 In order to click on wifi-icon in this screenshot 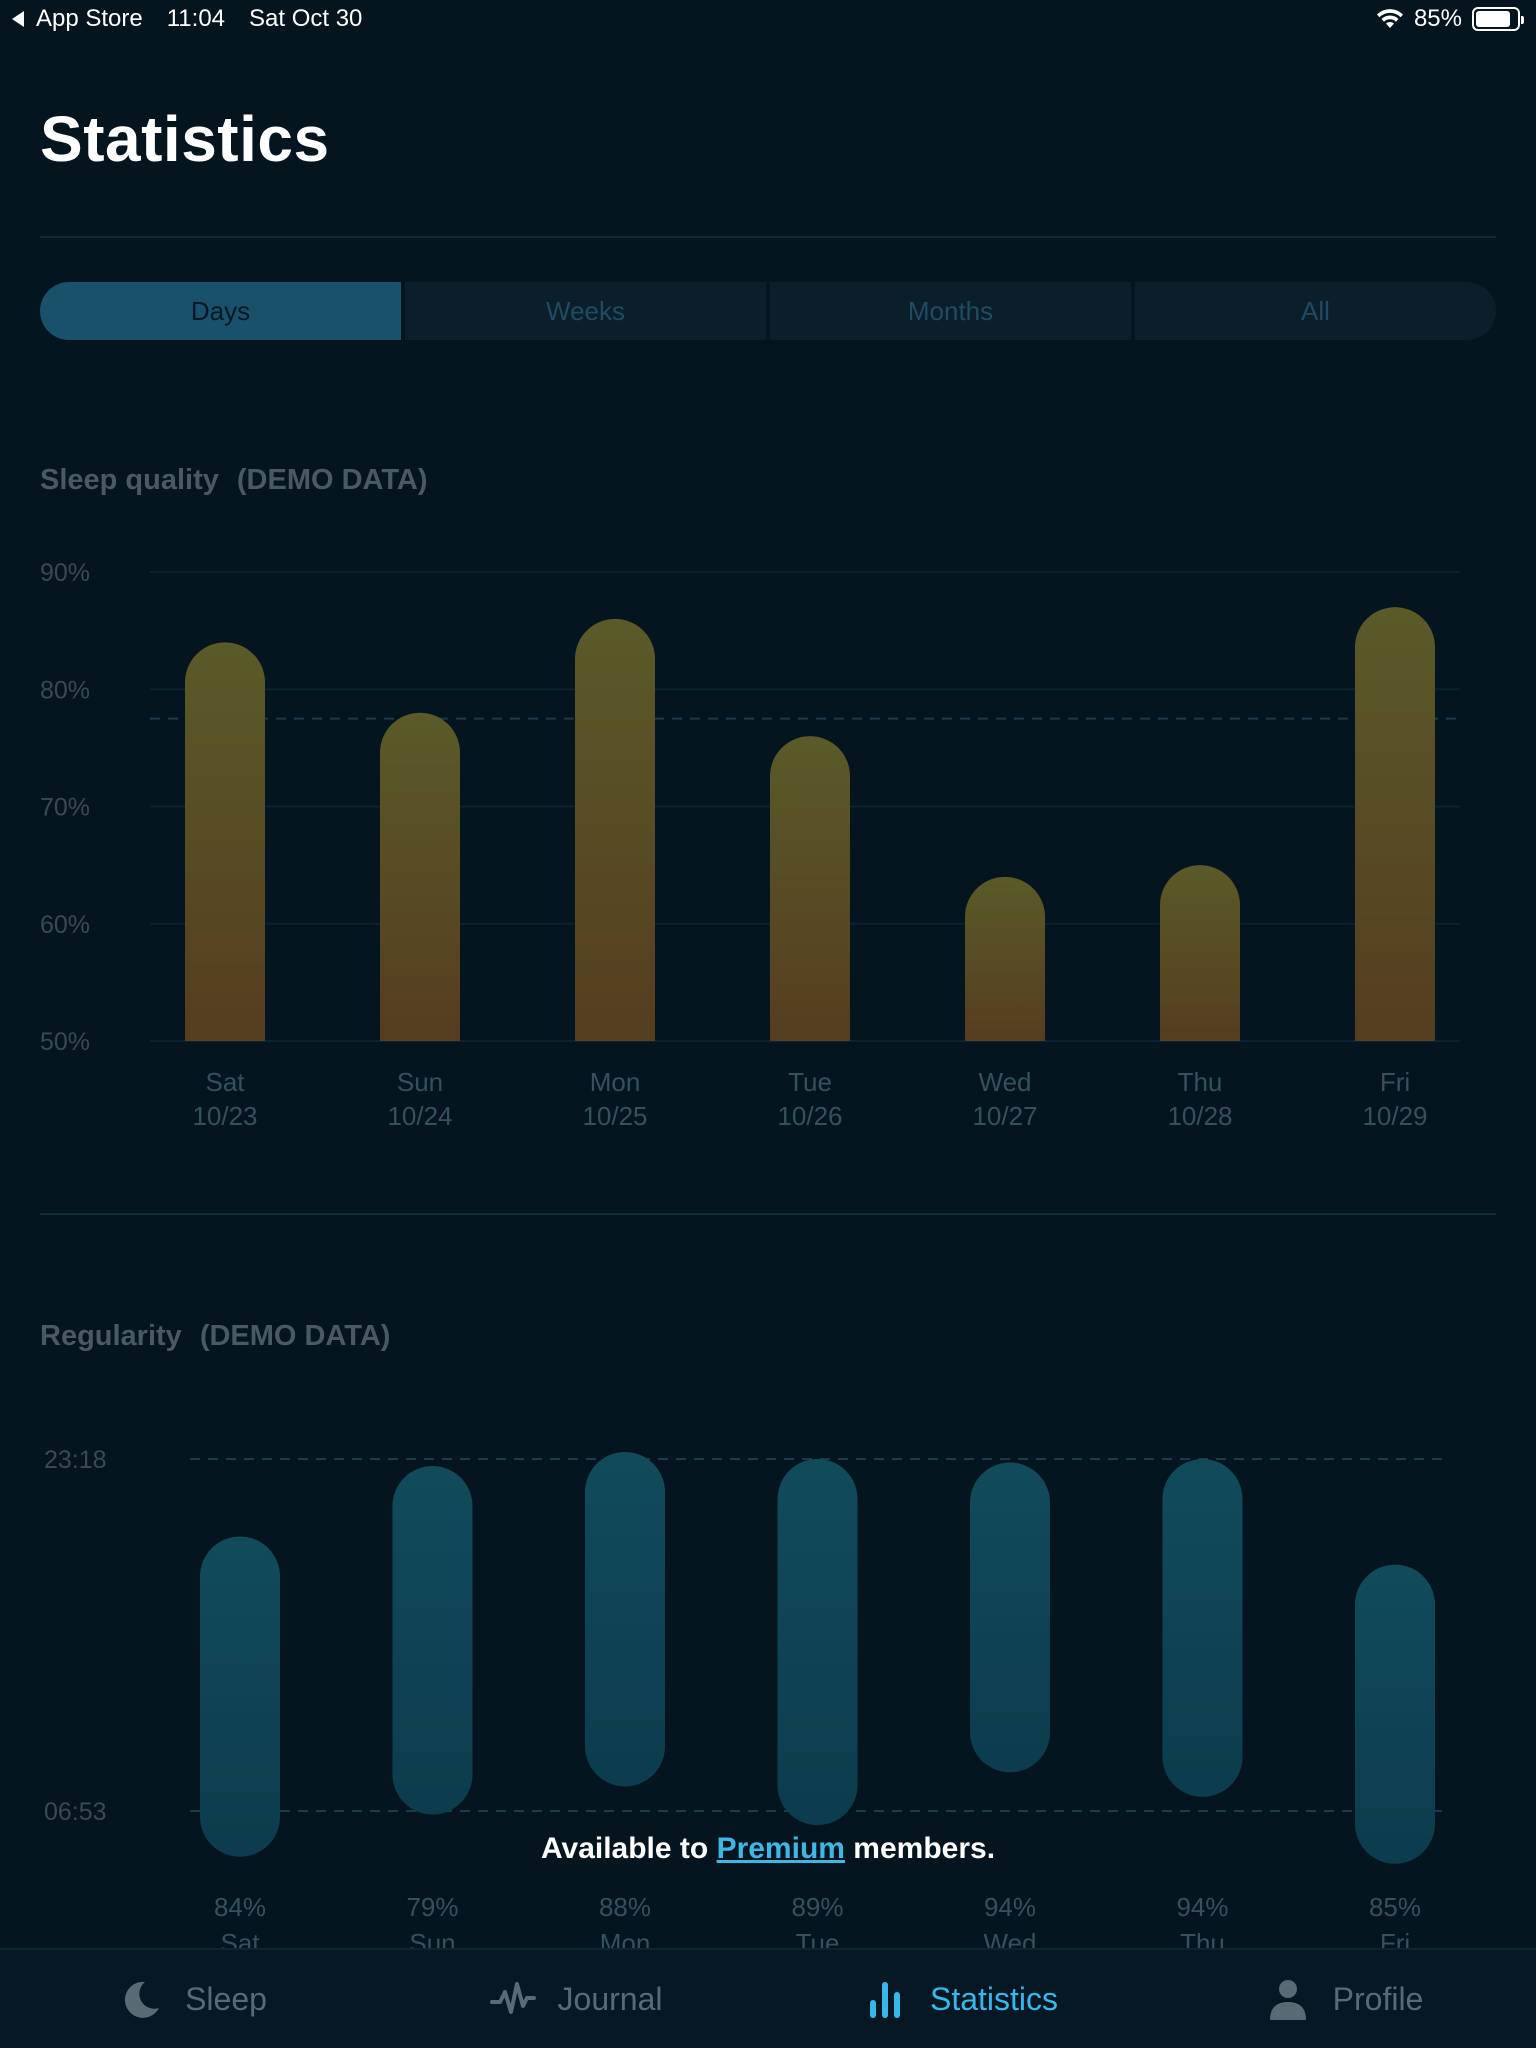, I will do `click(1389, 18)`.